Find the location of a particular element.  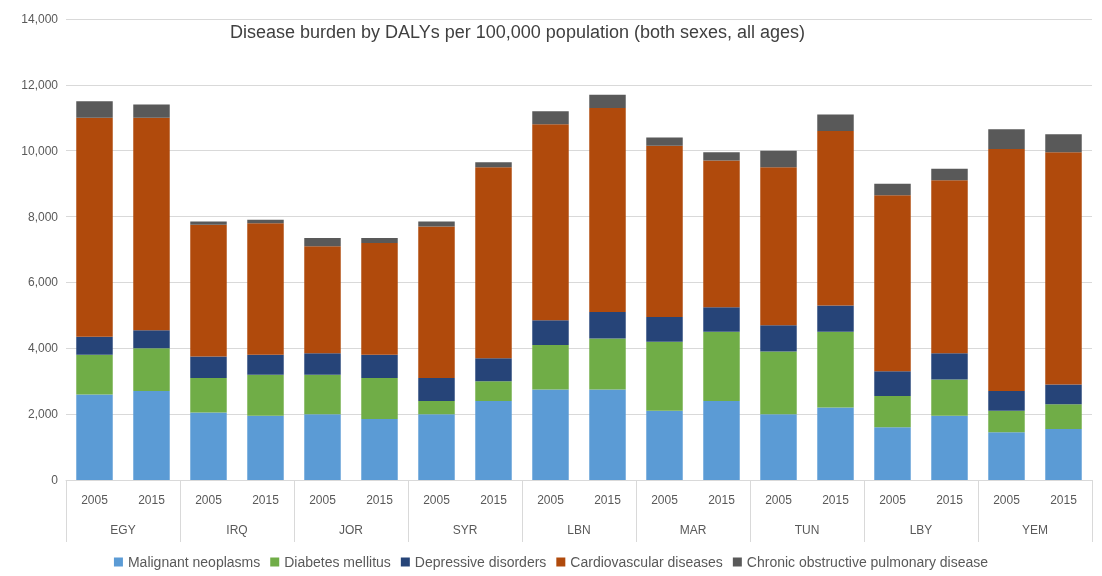

legend-label: Diabetes mellitus is located at coordinates (337, 562).